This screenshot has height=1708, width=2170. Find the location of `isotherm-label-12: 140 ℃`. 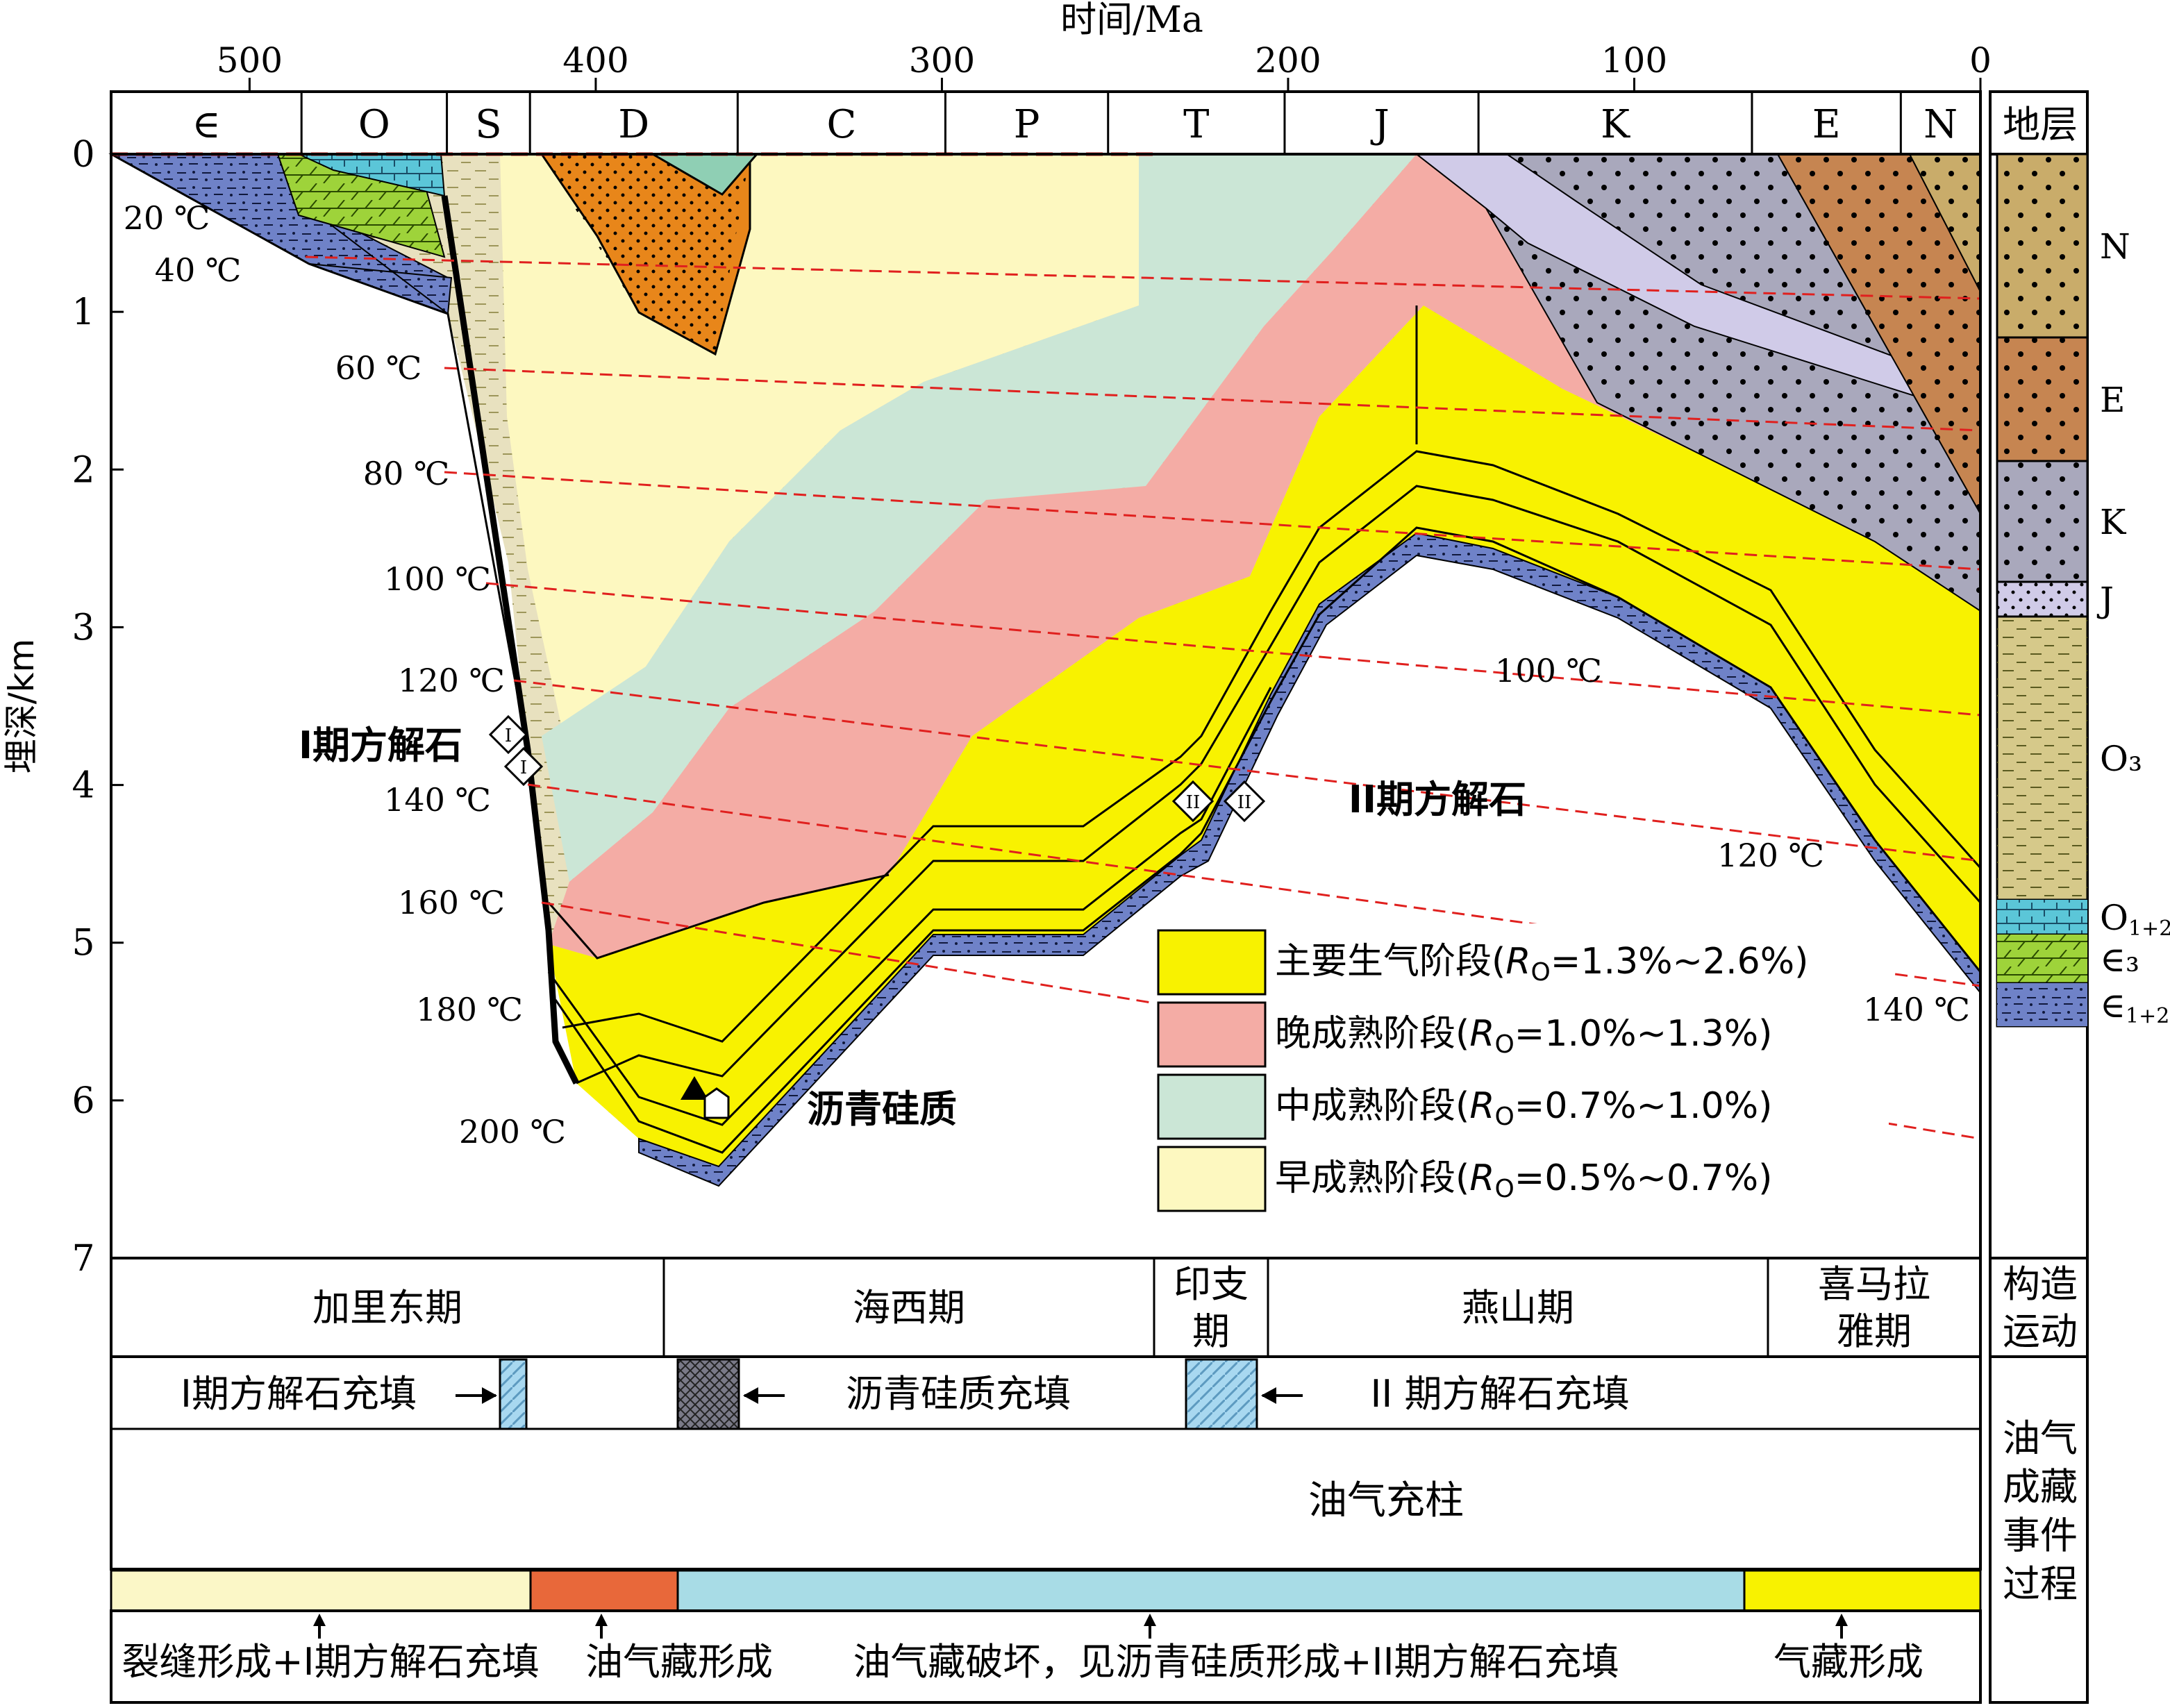

isotherm-label-12: 140 ℃ is located at coordinates (1916, 1010).